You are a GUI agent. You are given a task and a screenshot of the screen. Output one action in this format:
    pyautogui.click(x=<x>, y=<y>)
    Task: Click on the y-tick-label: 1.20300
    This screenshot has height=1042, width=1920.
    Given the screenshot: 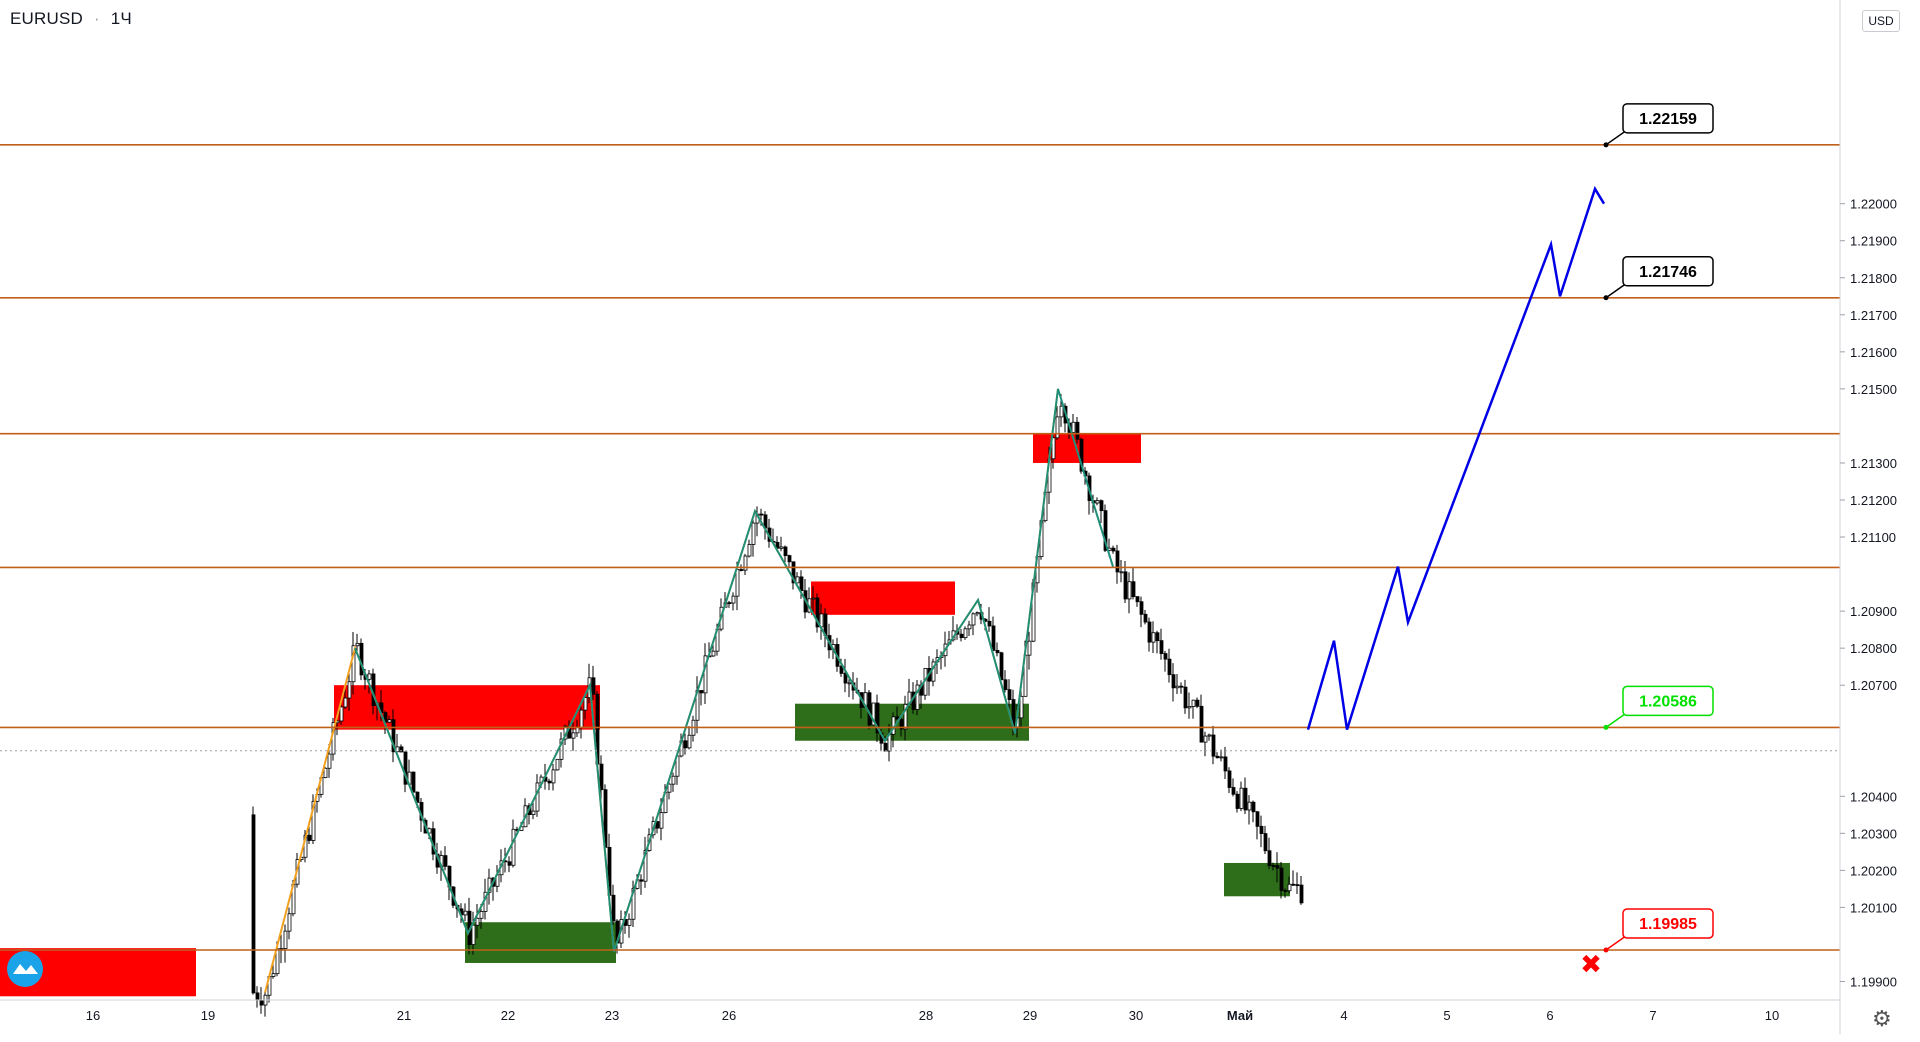 What is the action you would take?
    pyautogui.click(x=1873, y=833)
    